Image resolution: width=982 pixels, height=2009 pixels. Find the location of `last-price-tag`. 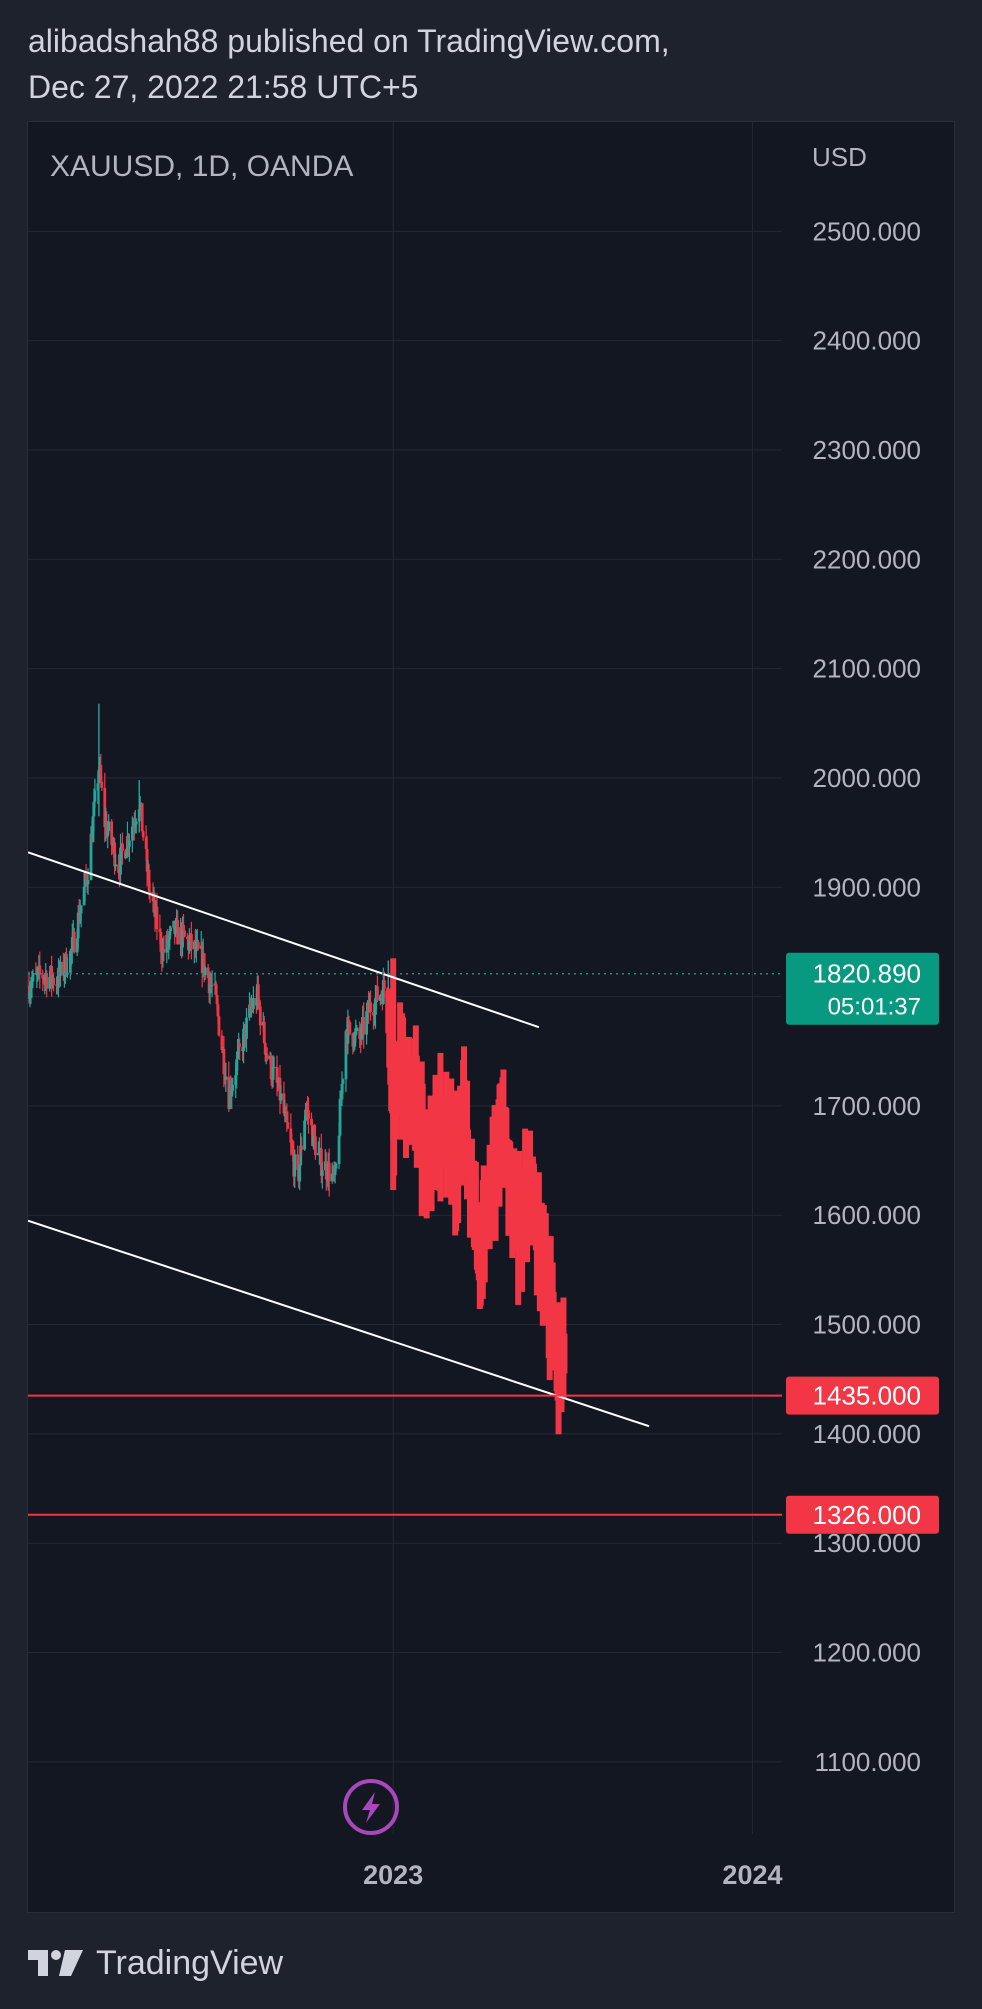

last-price-tag is located at coordinates (862, 988).